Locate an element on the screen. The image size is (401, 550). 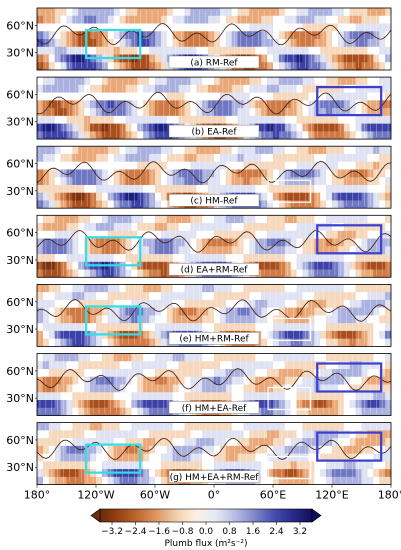
panel-label-text: (f) HM+EA-Ref is located at coordinates (214, 409).